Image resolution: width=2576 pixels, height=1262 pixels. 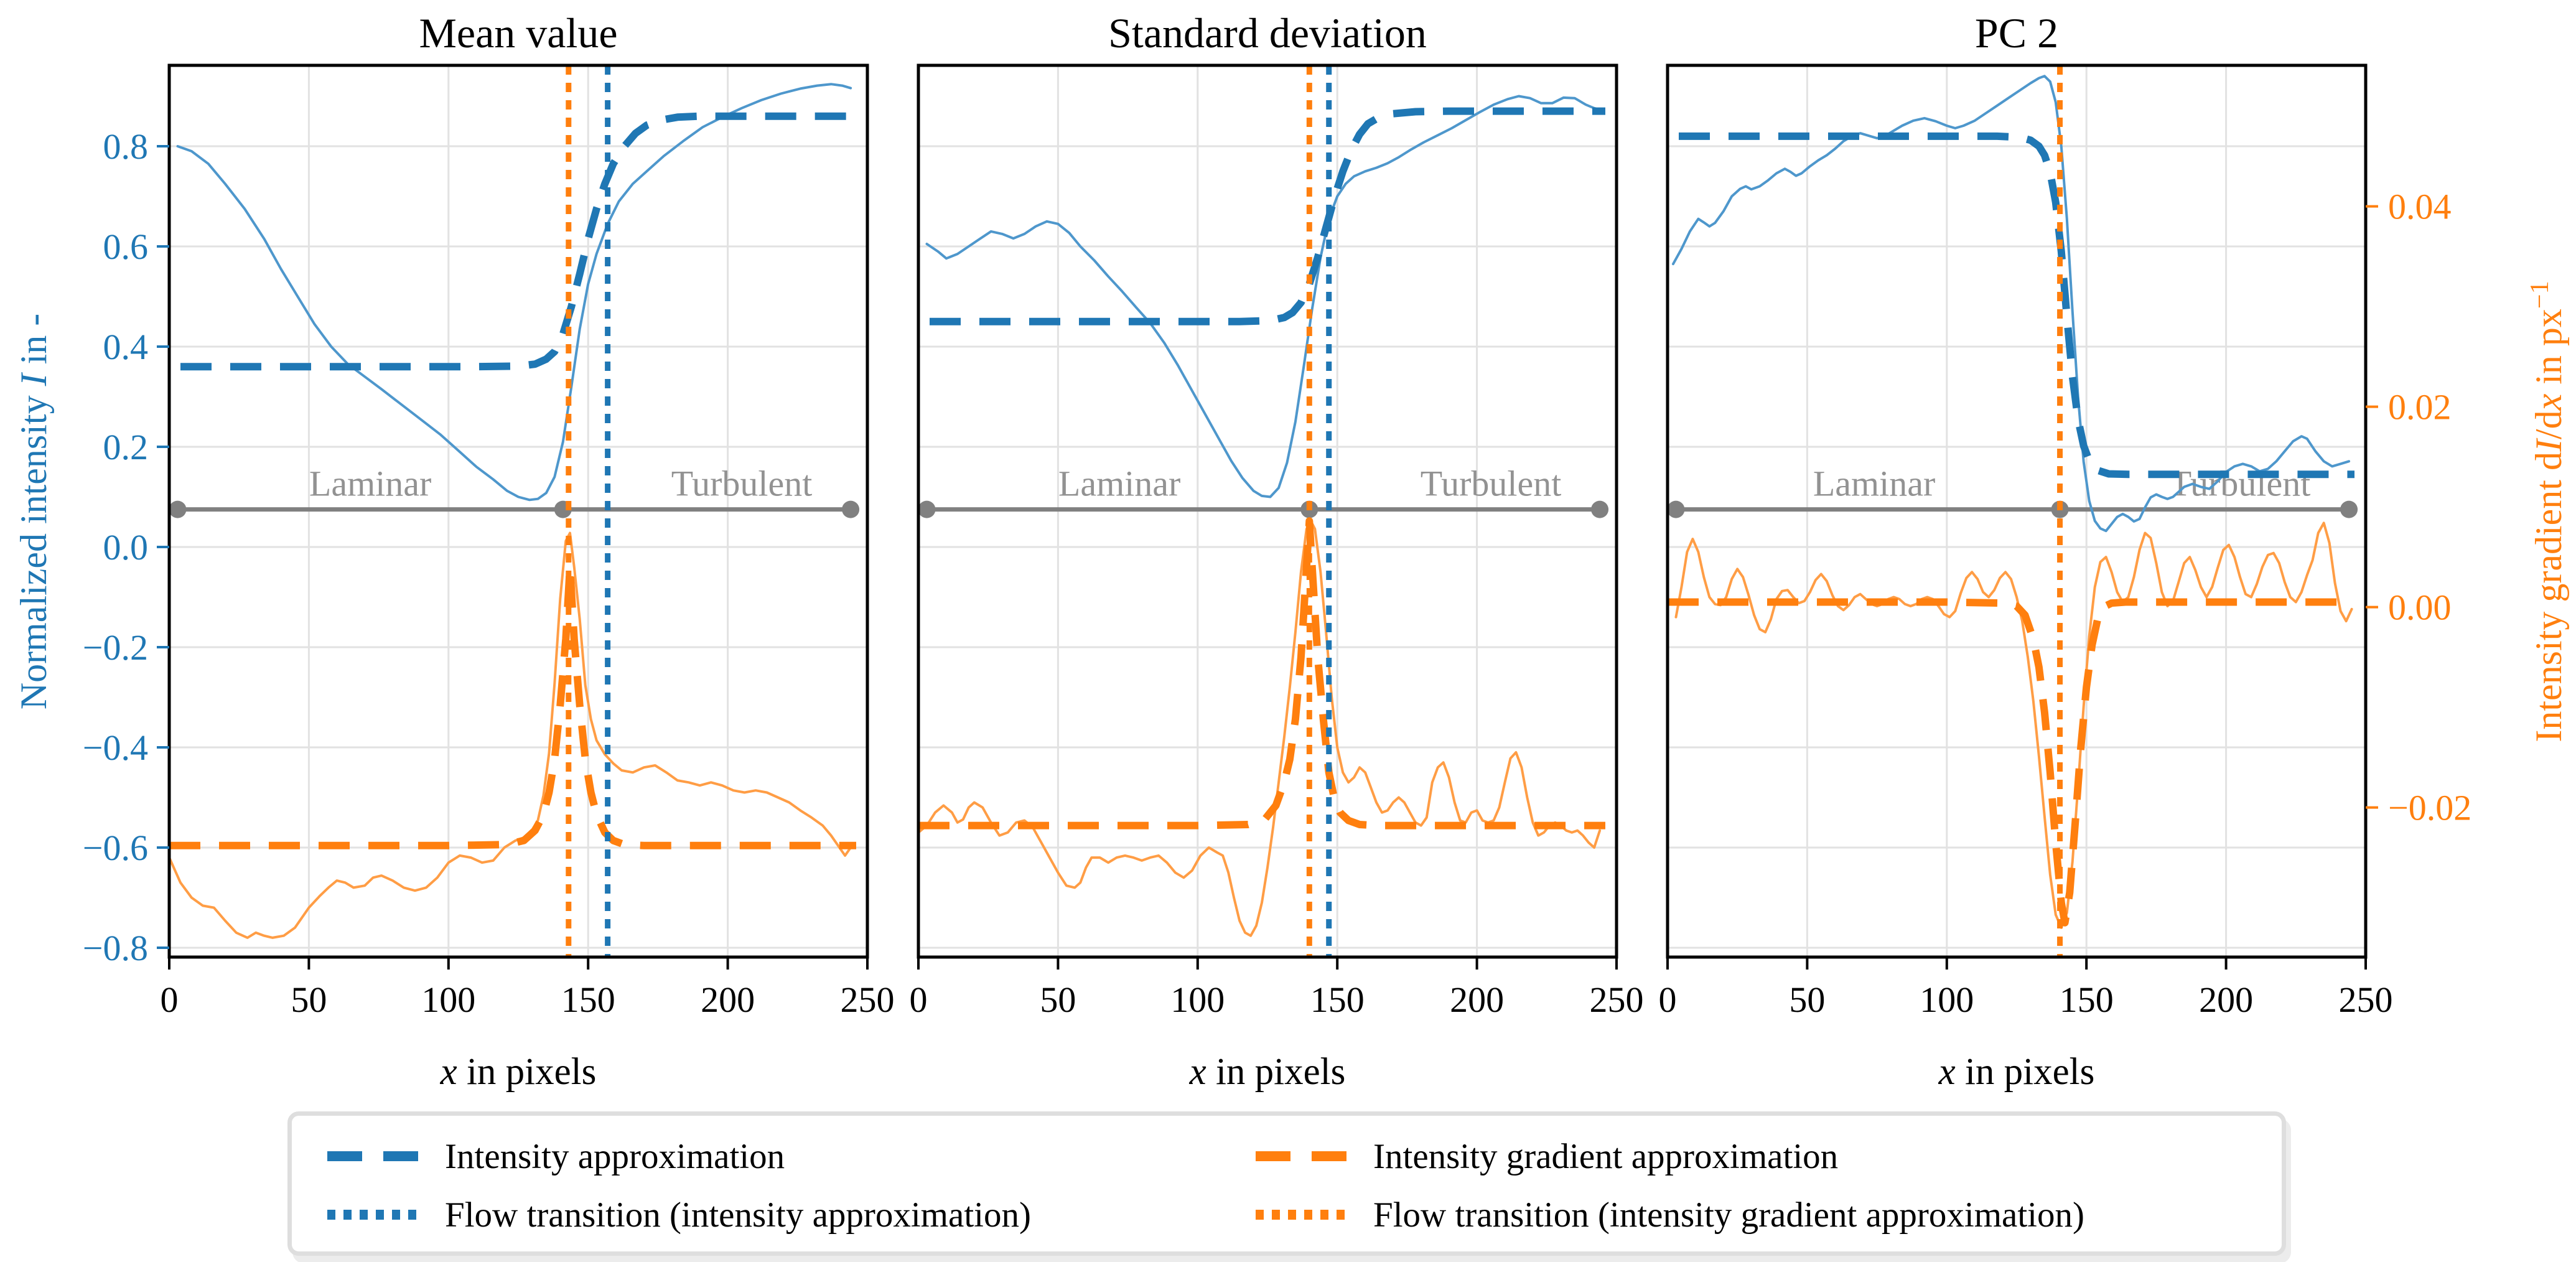 I want to click on legend-label: Intensity gradient approximation, so click(x=1606, y=1156).